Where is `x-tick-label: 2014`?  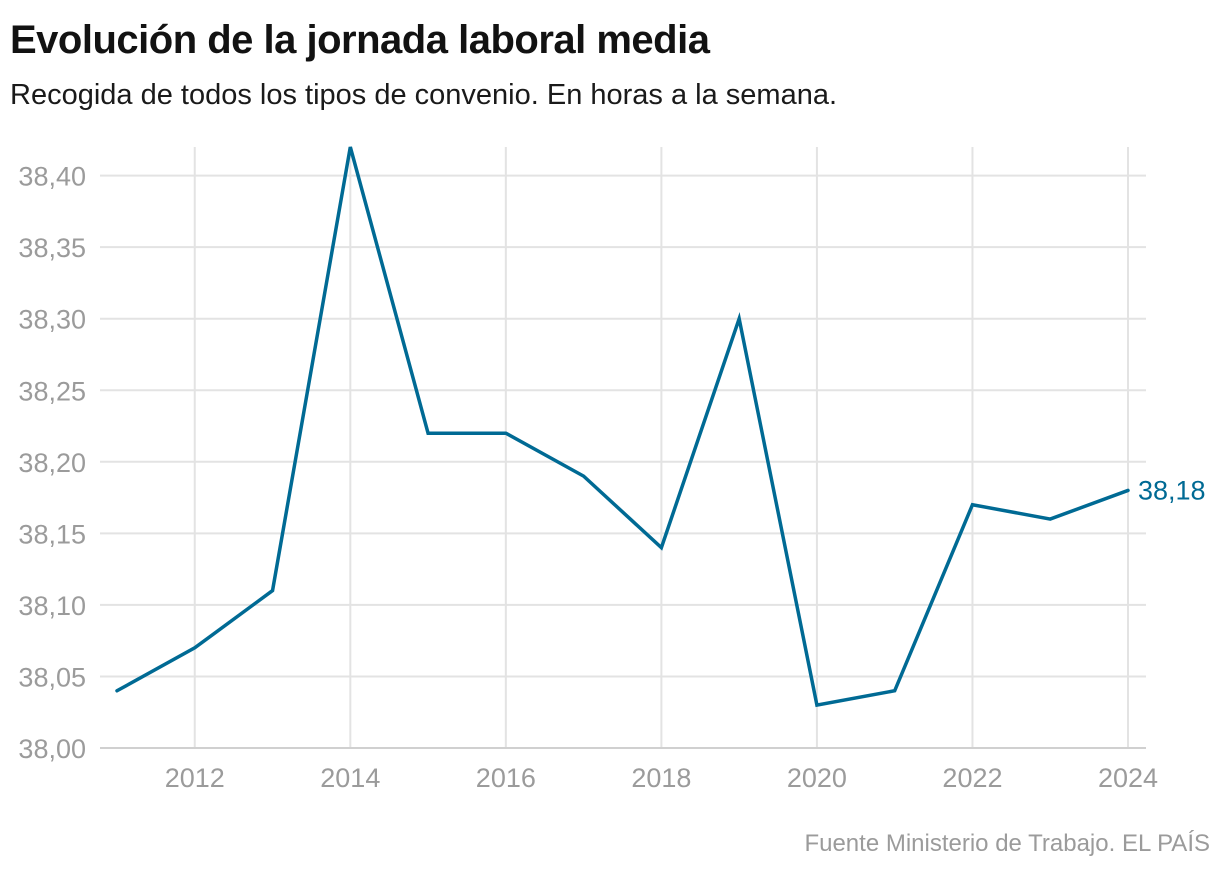 x-tick-label: 2014 is located at coordinates (350, 778).